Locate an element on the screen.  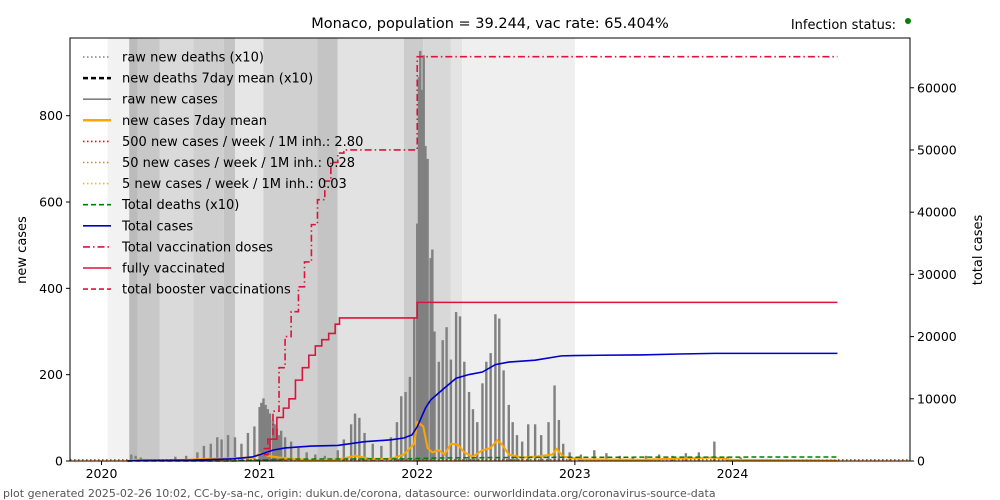
y-left-tick-label: 0 is located at coordinates (59, 461).